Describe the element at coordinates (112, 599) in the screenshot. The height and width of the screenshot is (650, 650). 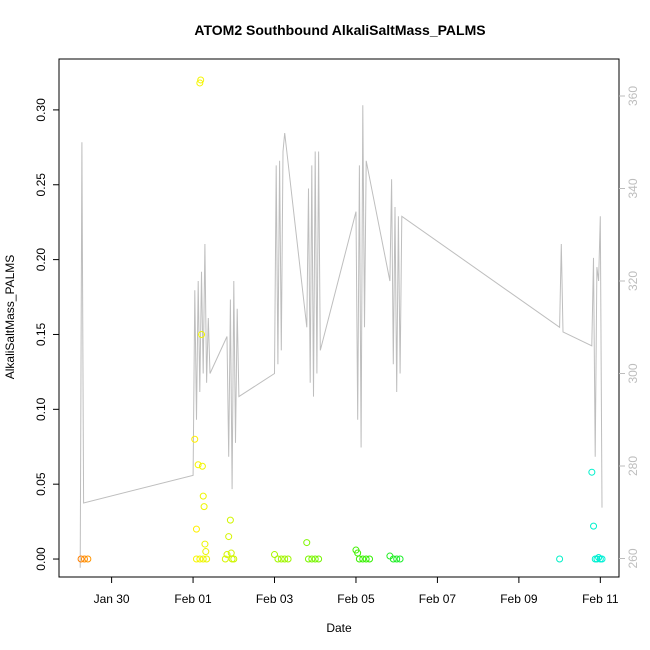
I see `x-tick-label: Jan 30` at that location.